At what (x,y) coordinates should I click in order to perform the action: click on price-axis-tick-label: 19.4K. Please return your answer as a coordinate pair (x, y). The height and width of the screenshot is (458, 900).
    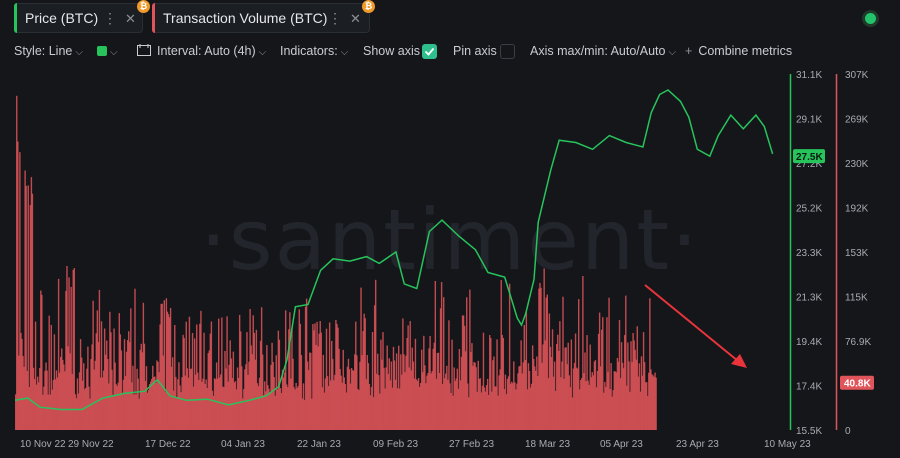
    Looking at the image, I should click on (809, 342).